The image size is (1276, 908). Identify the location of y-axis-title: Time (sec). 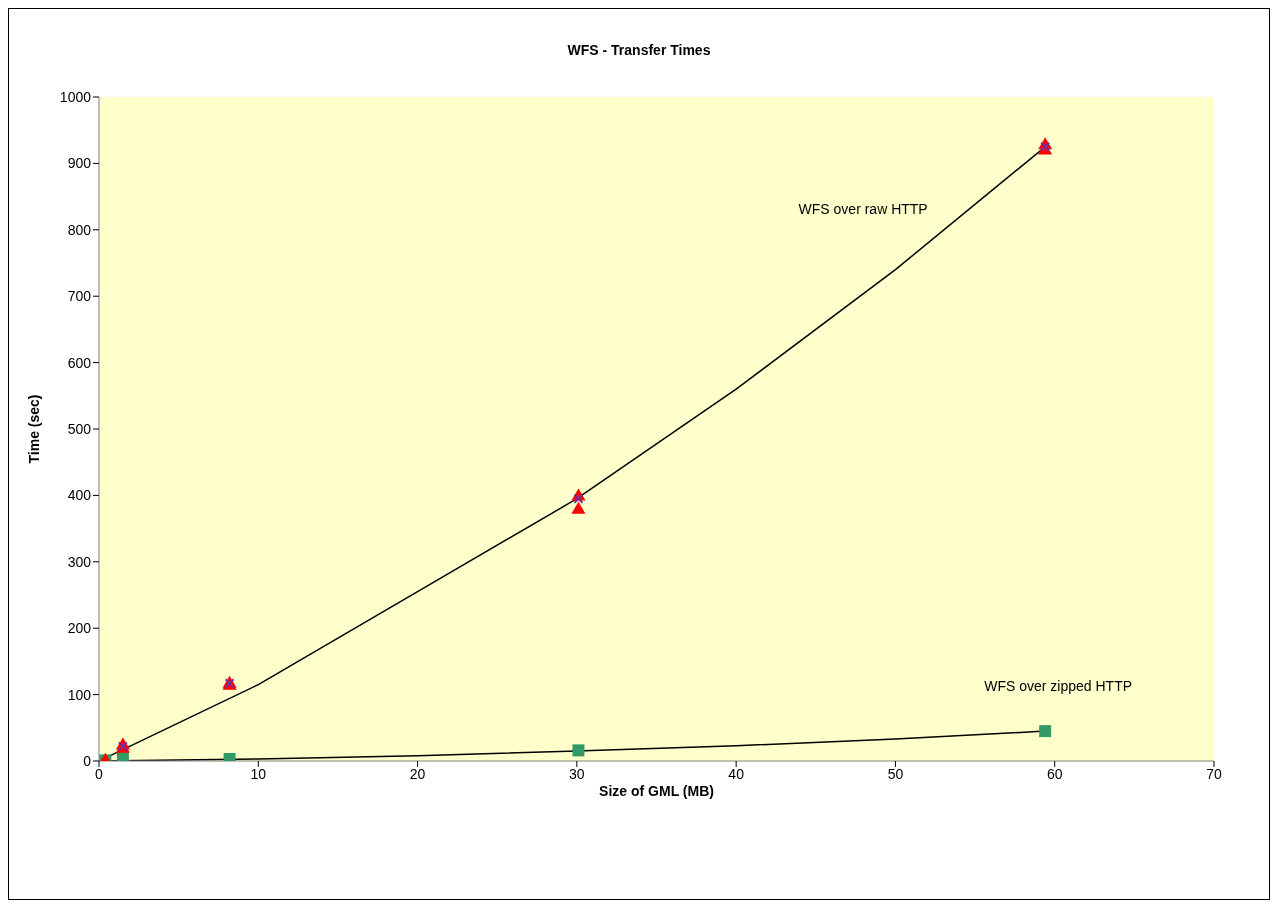
(33, 429).